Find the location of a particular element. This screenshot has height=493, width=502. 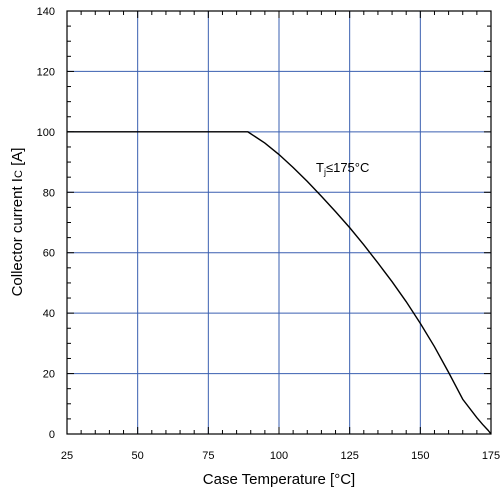

annotation-subscript: j is located at coordinates (324, 172).